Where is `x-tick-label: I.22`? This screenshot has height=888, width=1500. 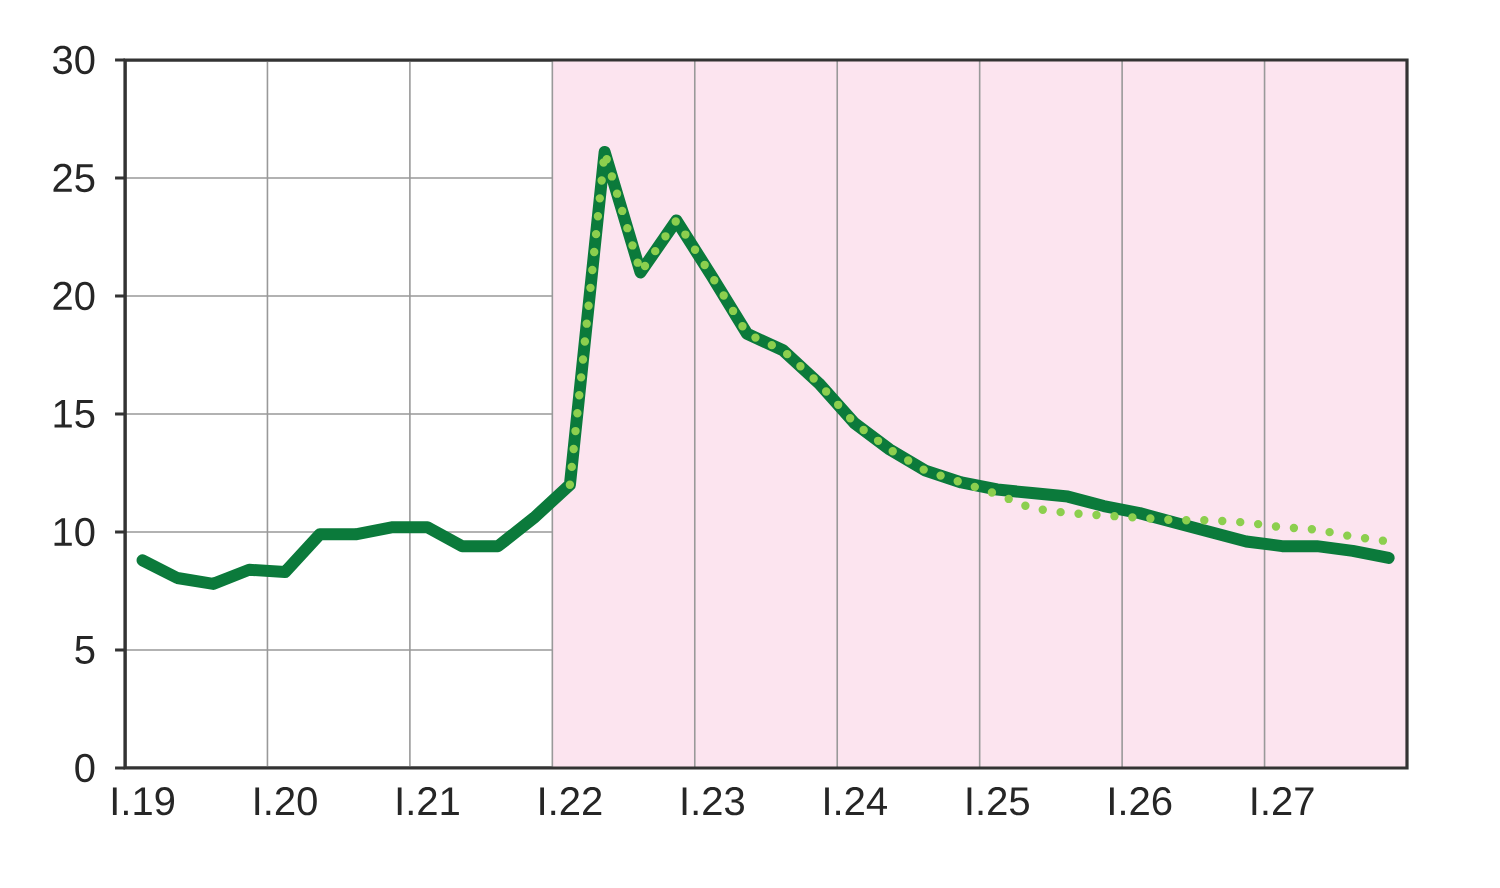
x-tick-label: I.22 is located at coordinates (571, 801).